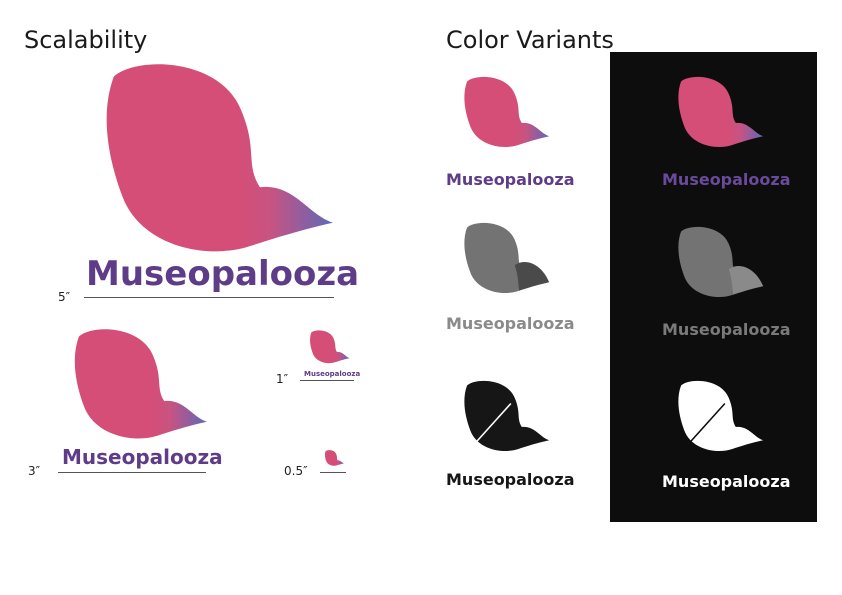 This screenshot has width=842, height=595. Describe the element at coordinates (132, 472) in the screenshot. I see `underline-3in` at that location.